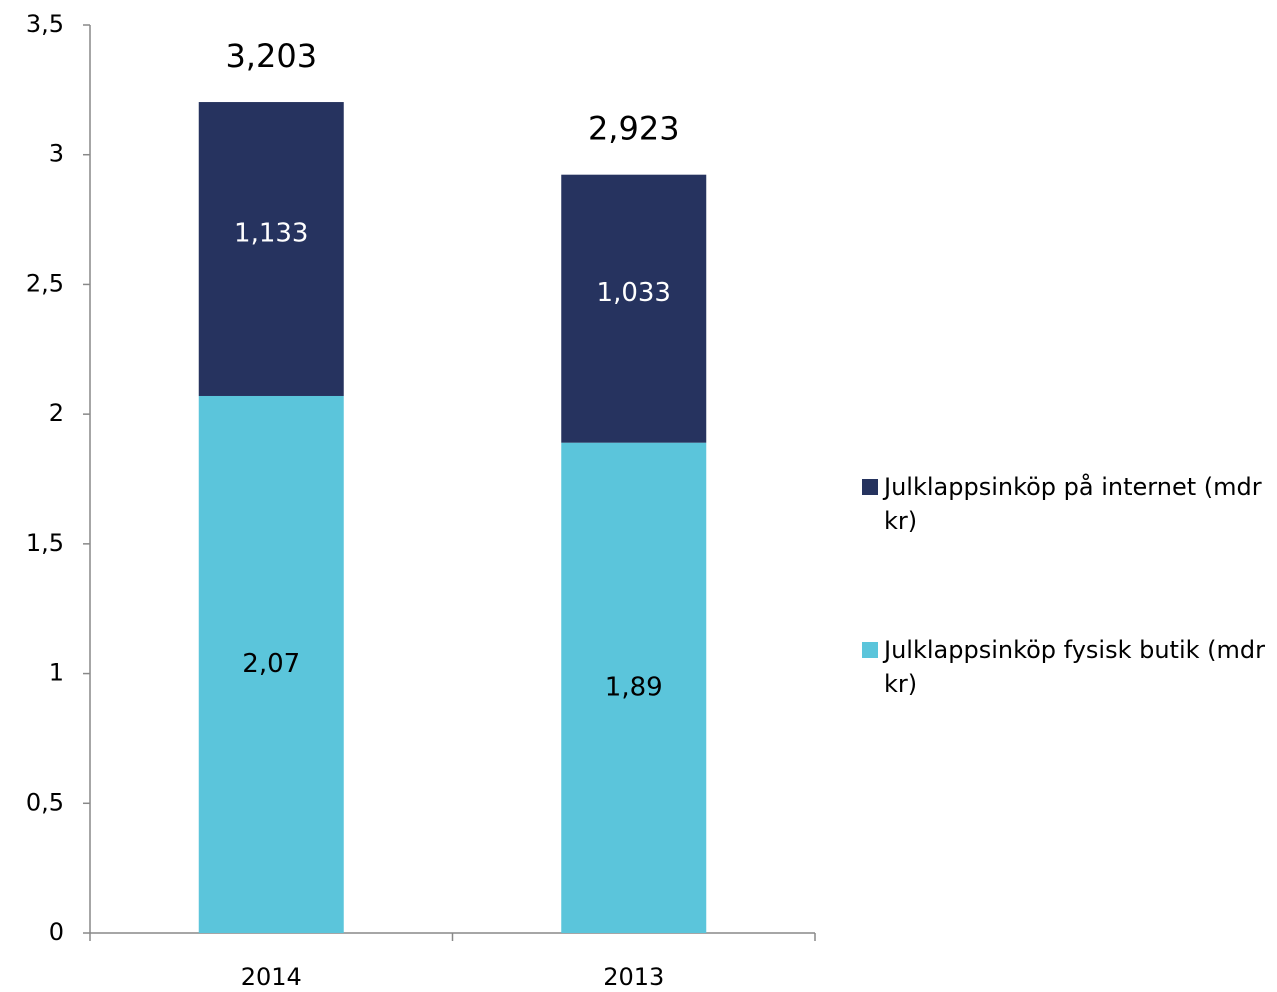 This screenshot has height=992, width=1277. I want to click on legend-entry: Julklappsinköp fysisk butik (mdr kr), so click(1067, 667).